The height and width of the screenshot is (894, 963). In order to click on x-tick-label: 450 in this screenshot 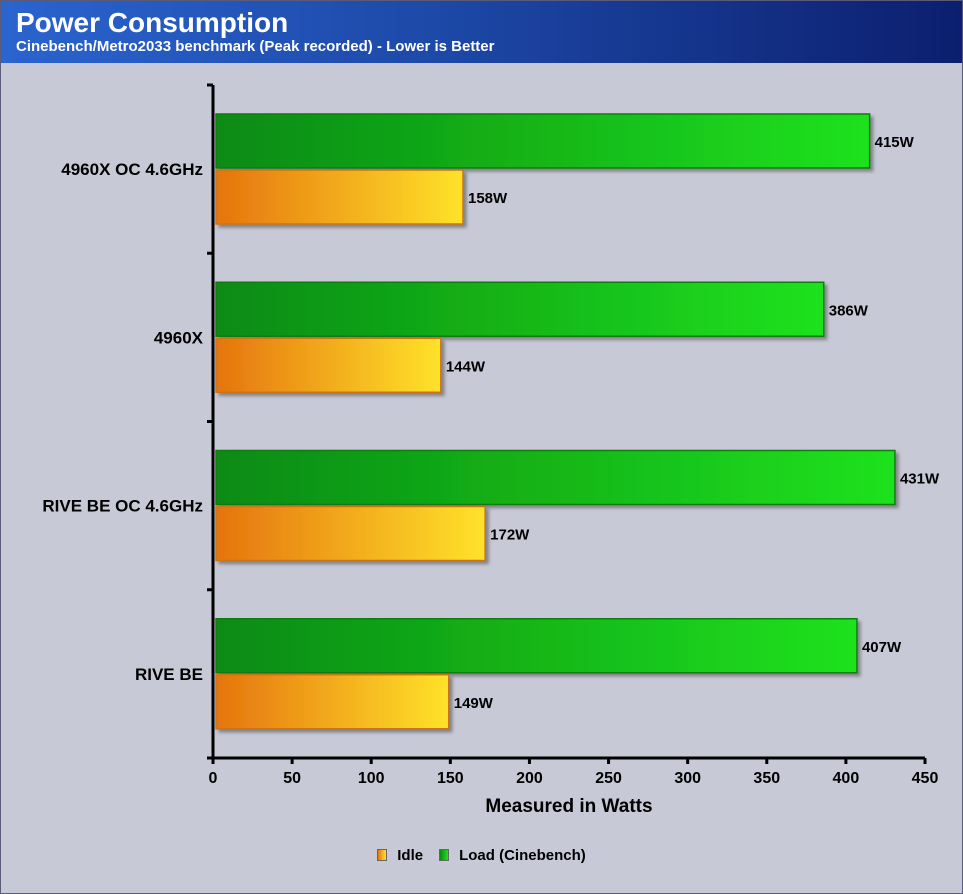, I will do `click(925, 778)`.